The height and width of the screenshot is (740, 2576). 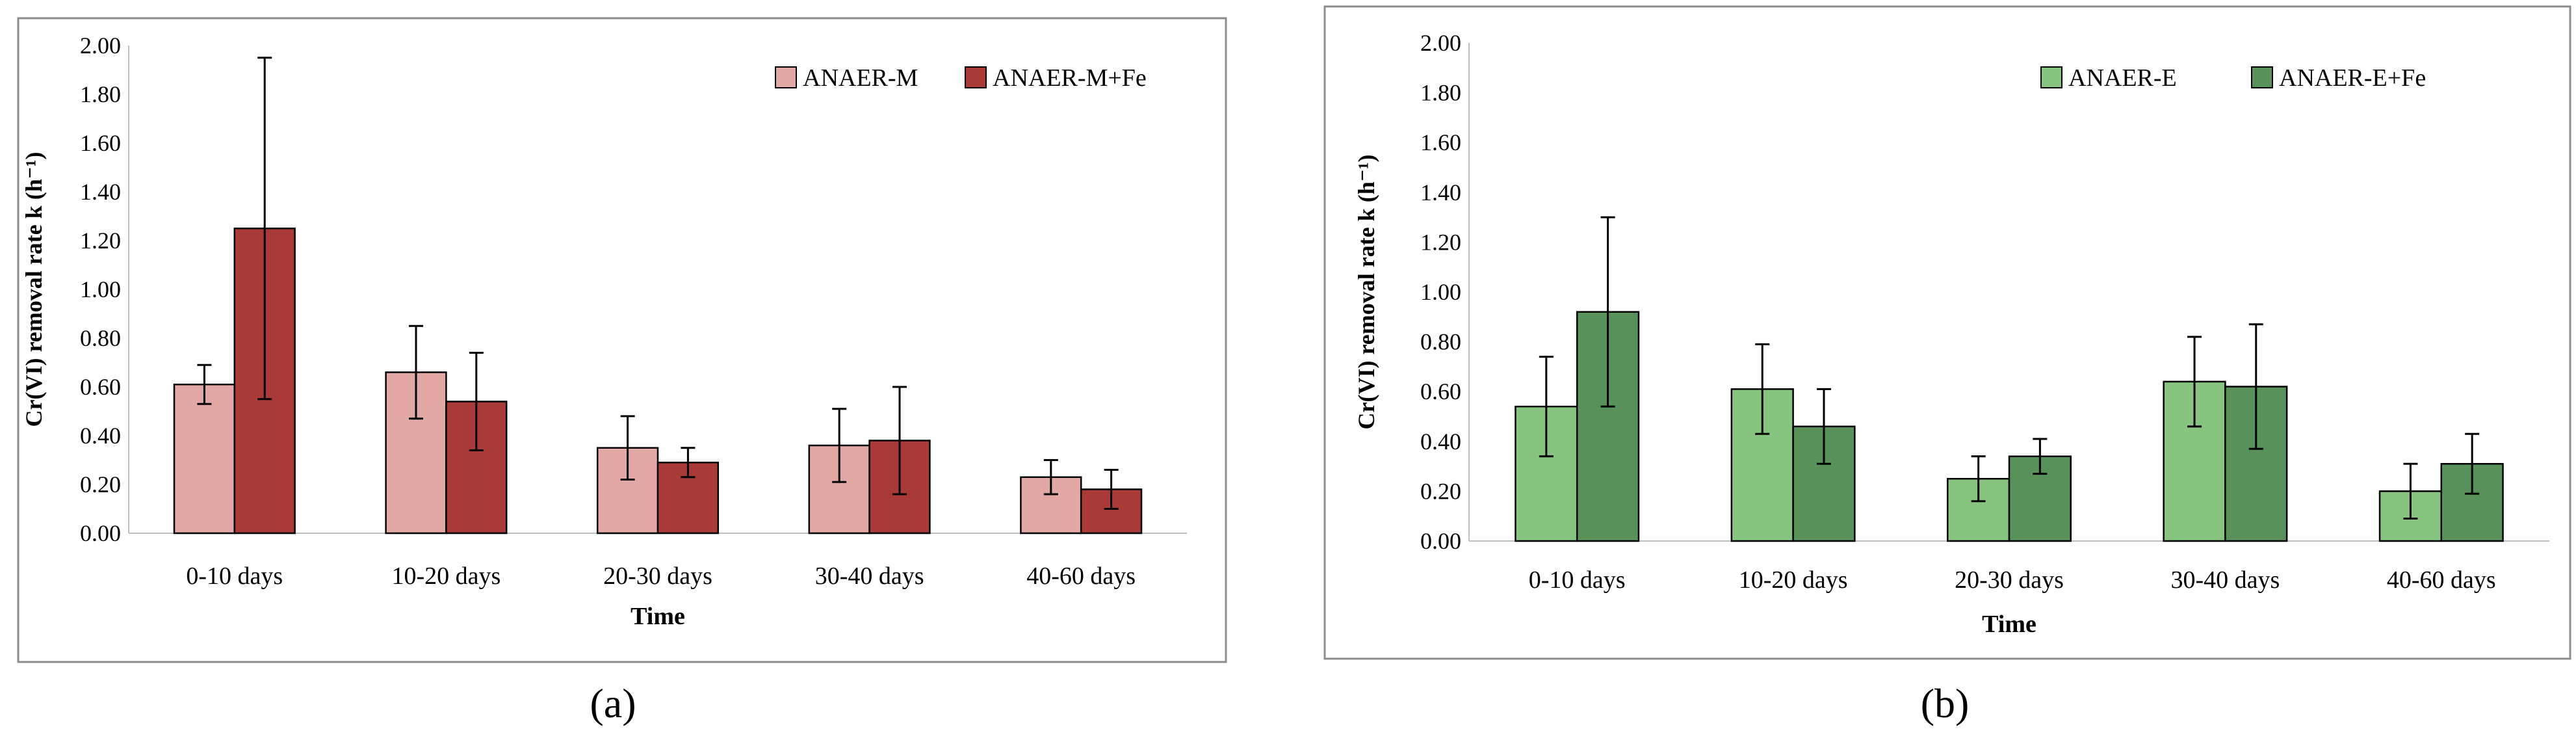 What do you see at coordinates (1440, 192) in the screenshot?
I see `chart-b-ytick-label: 1.40` at bounding box center [1440, 192].